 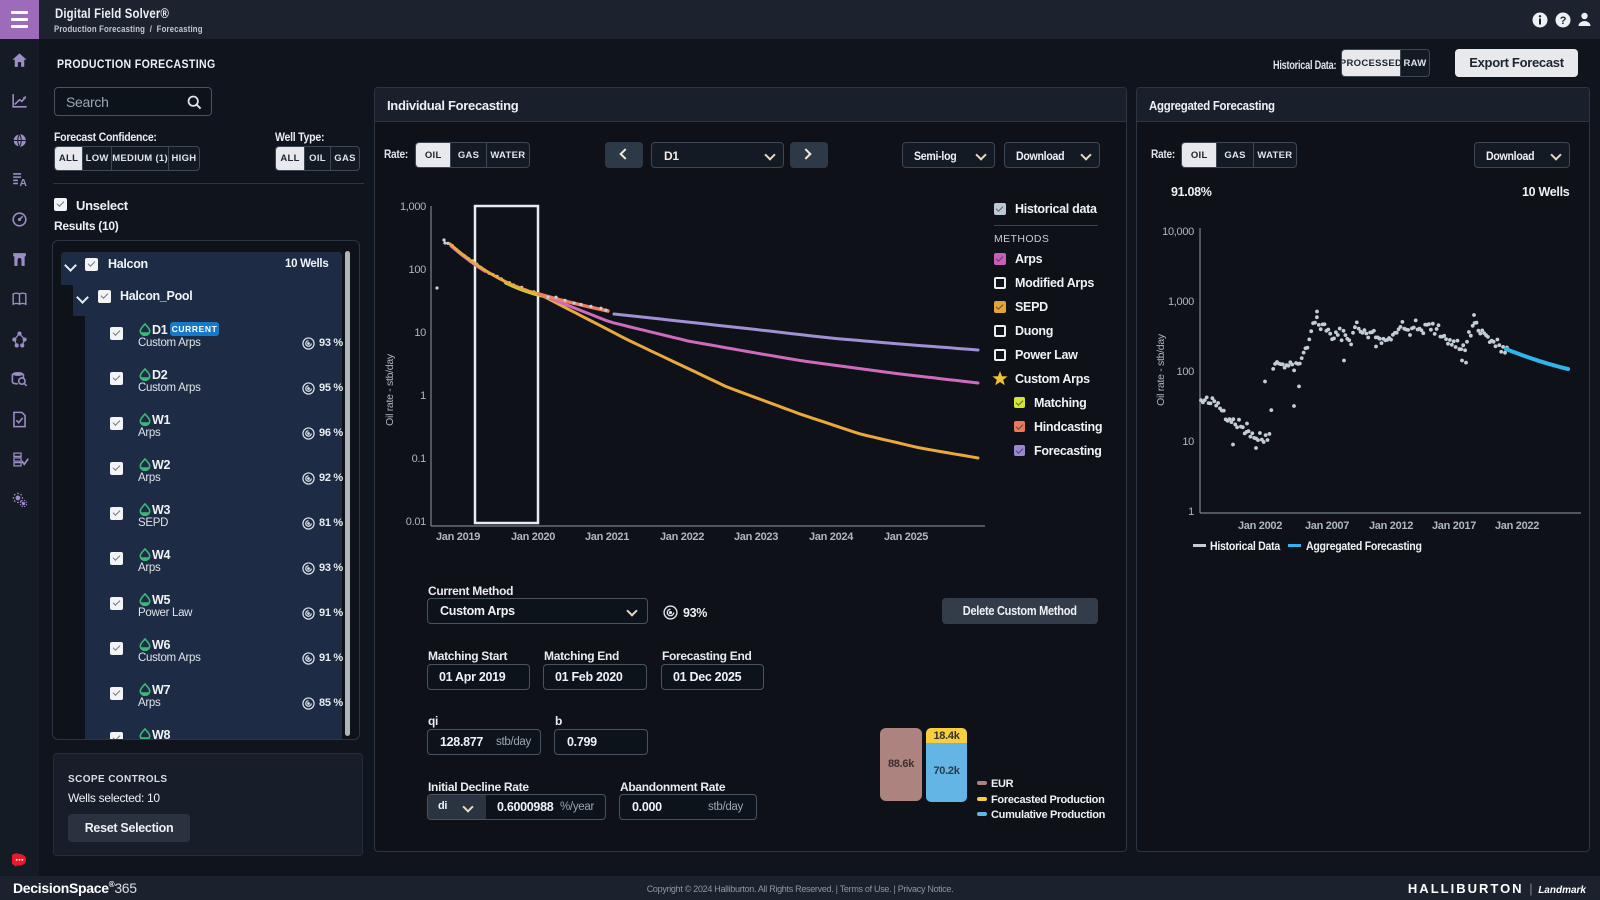 What do you see at coordinates (607, 537) in the screenshot?
I see `svg-text: Jan 2021` at bounding box center [607, 537].